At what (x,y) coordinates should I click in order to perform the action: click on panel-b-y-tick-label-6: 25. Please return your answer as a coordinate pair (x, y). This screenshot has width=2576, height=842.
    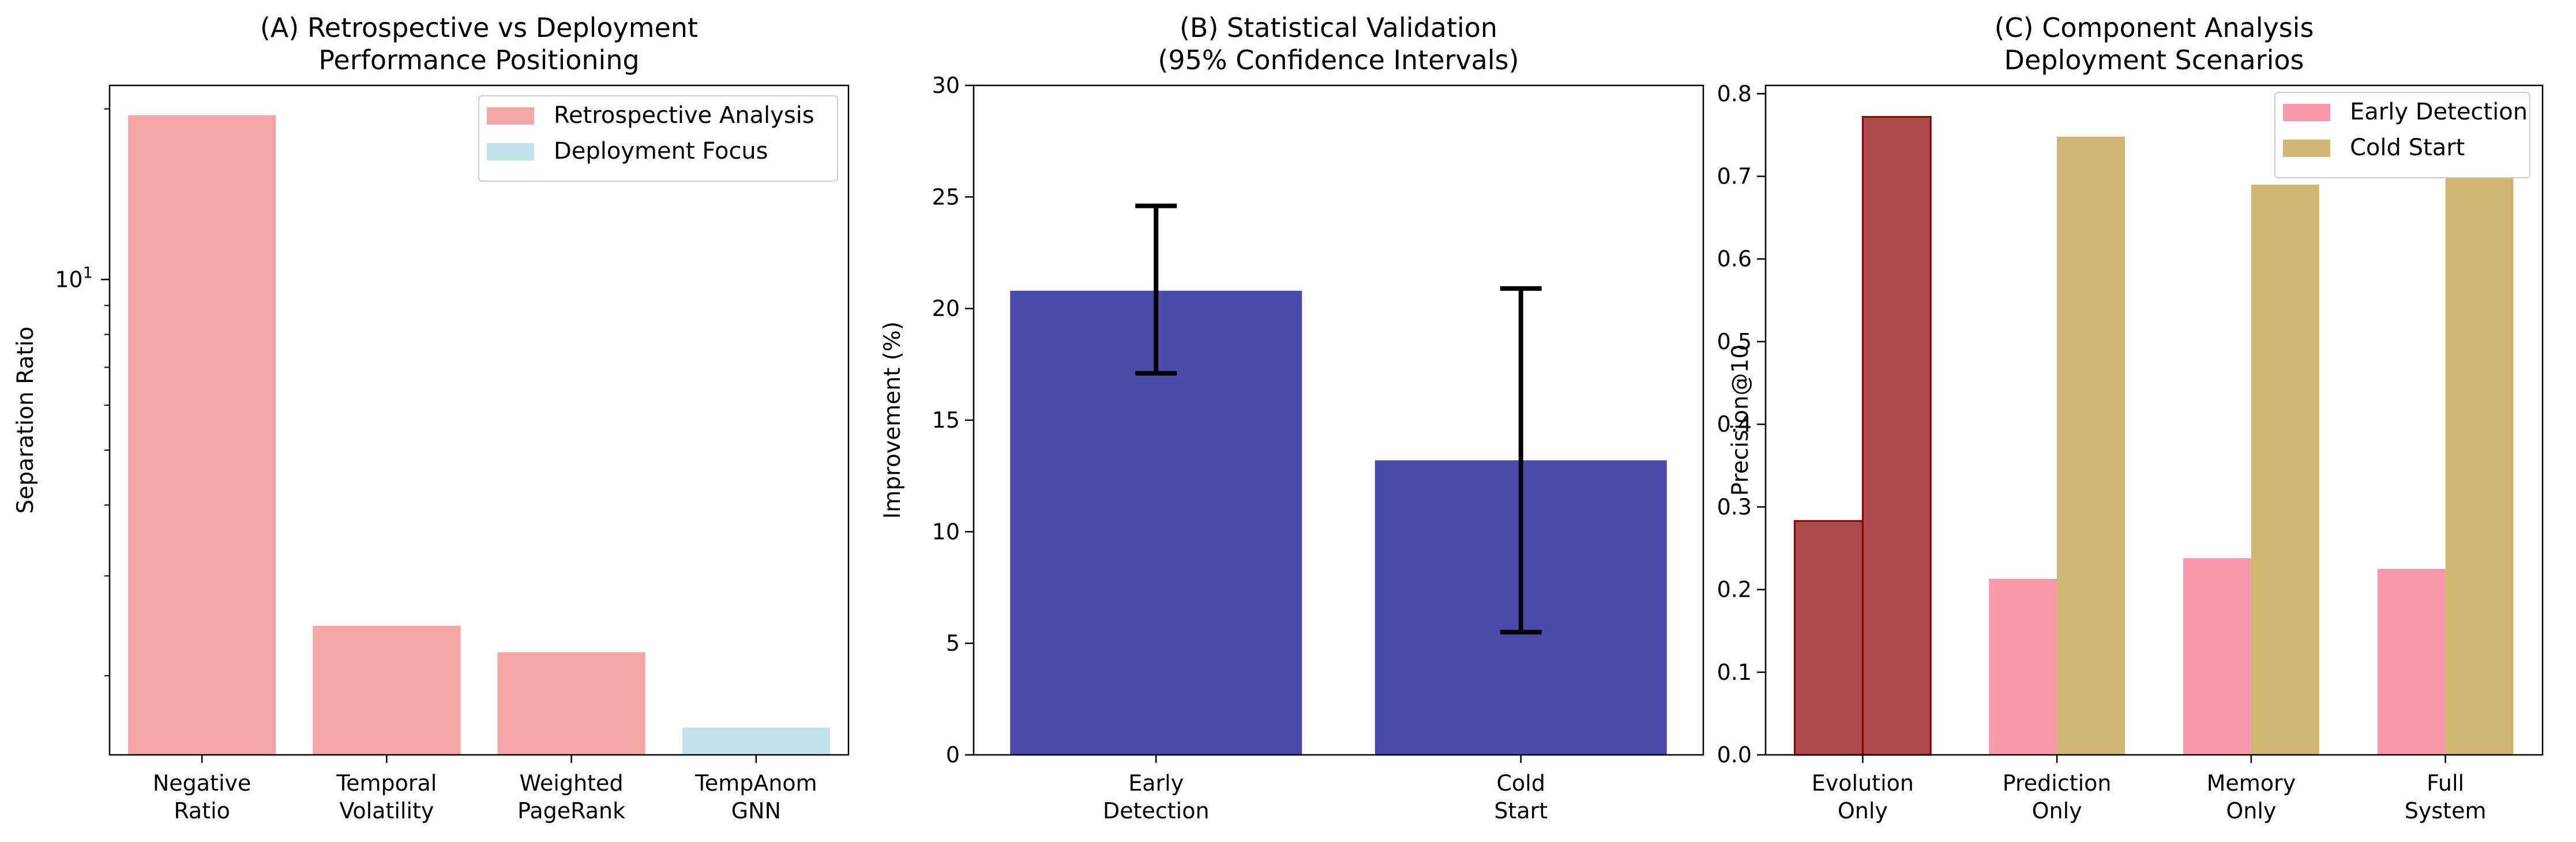
    Looking at the image, I should click on (946, 196).